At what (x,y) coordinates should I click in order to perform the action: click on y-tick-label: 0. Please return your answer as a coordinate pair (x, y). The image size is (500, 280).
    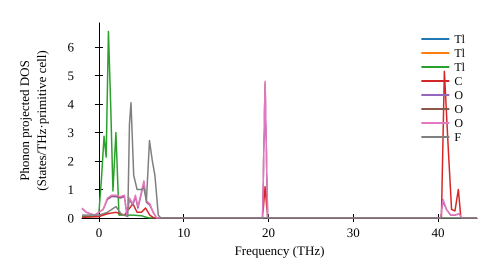
    Looking at the image, I should click on (71, 218).